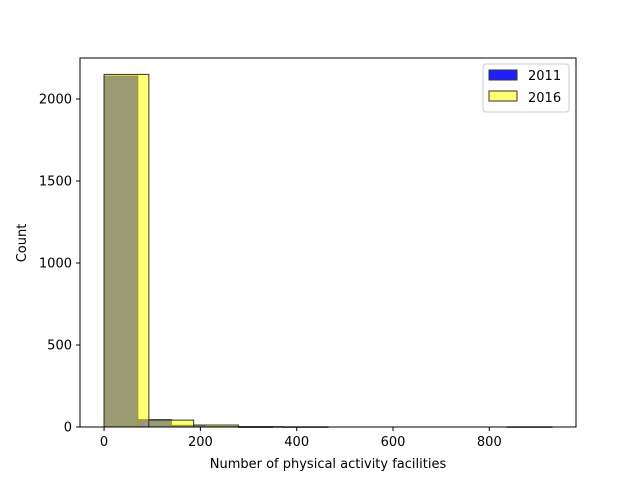 Image resolution: width=640 pixels, height=480 pixels. Describe the element at coordinates (526, 88) in the screenshot. I see `legend: 2011 2016` at that location.